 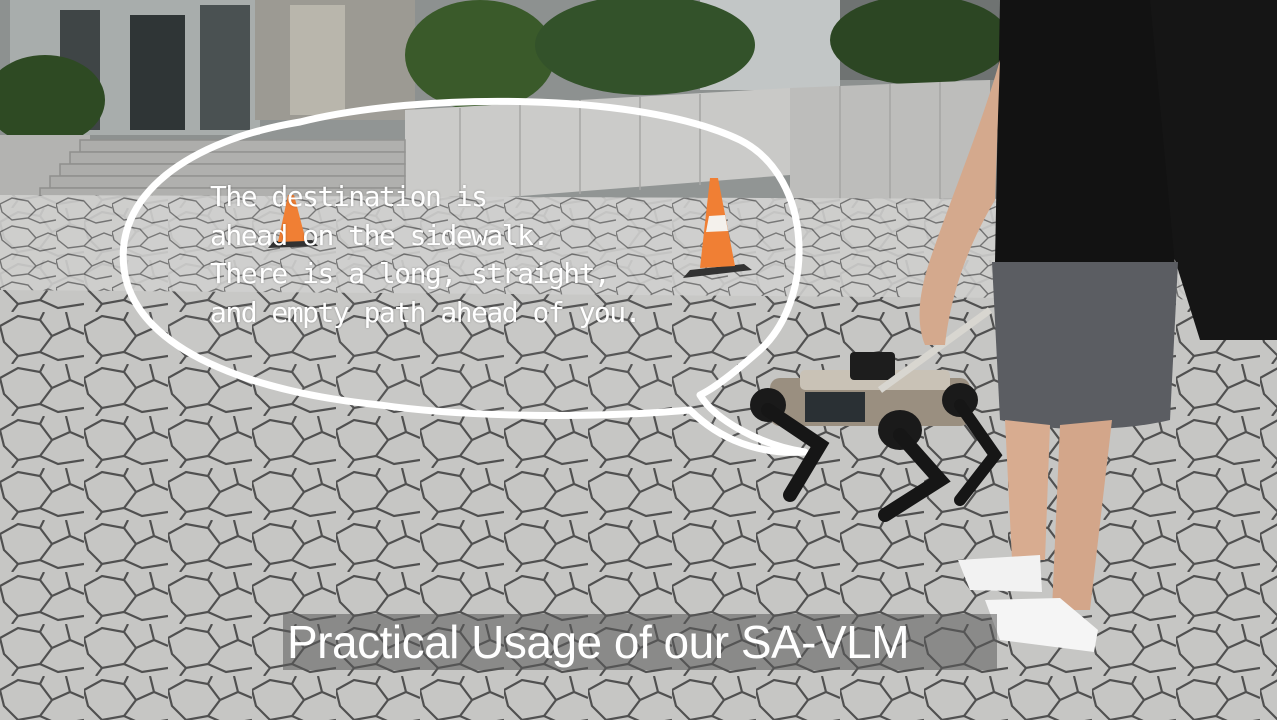 I want to click on backpack, so click(x=1198, y=170).